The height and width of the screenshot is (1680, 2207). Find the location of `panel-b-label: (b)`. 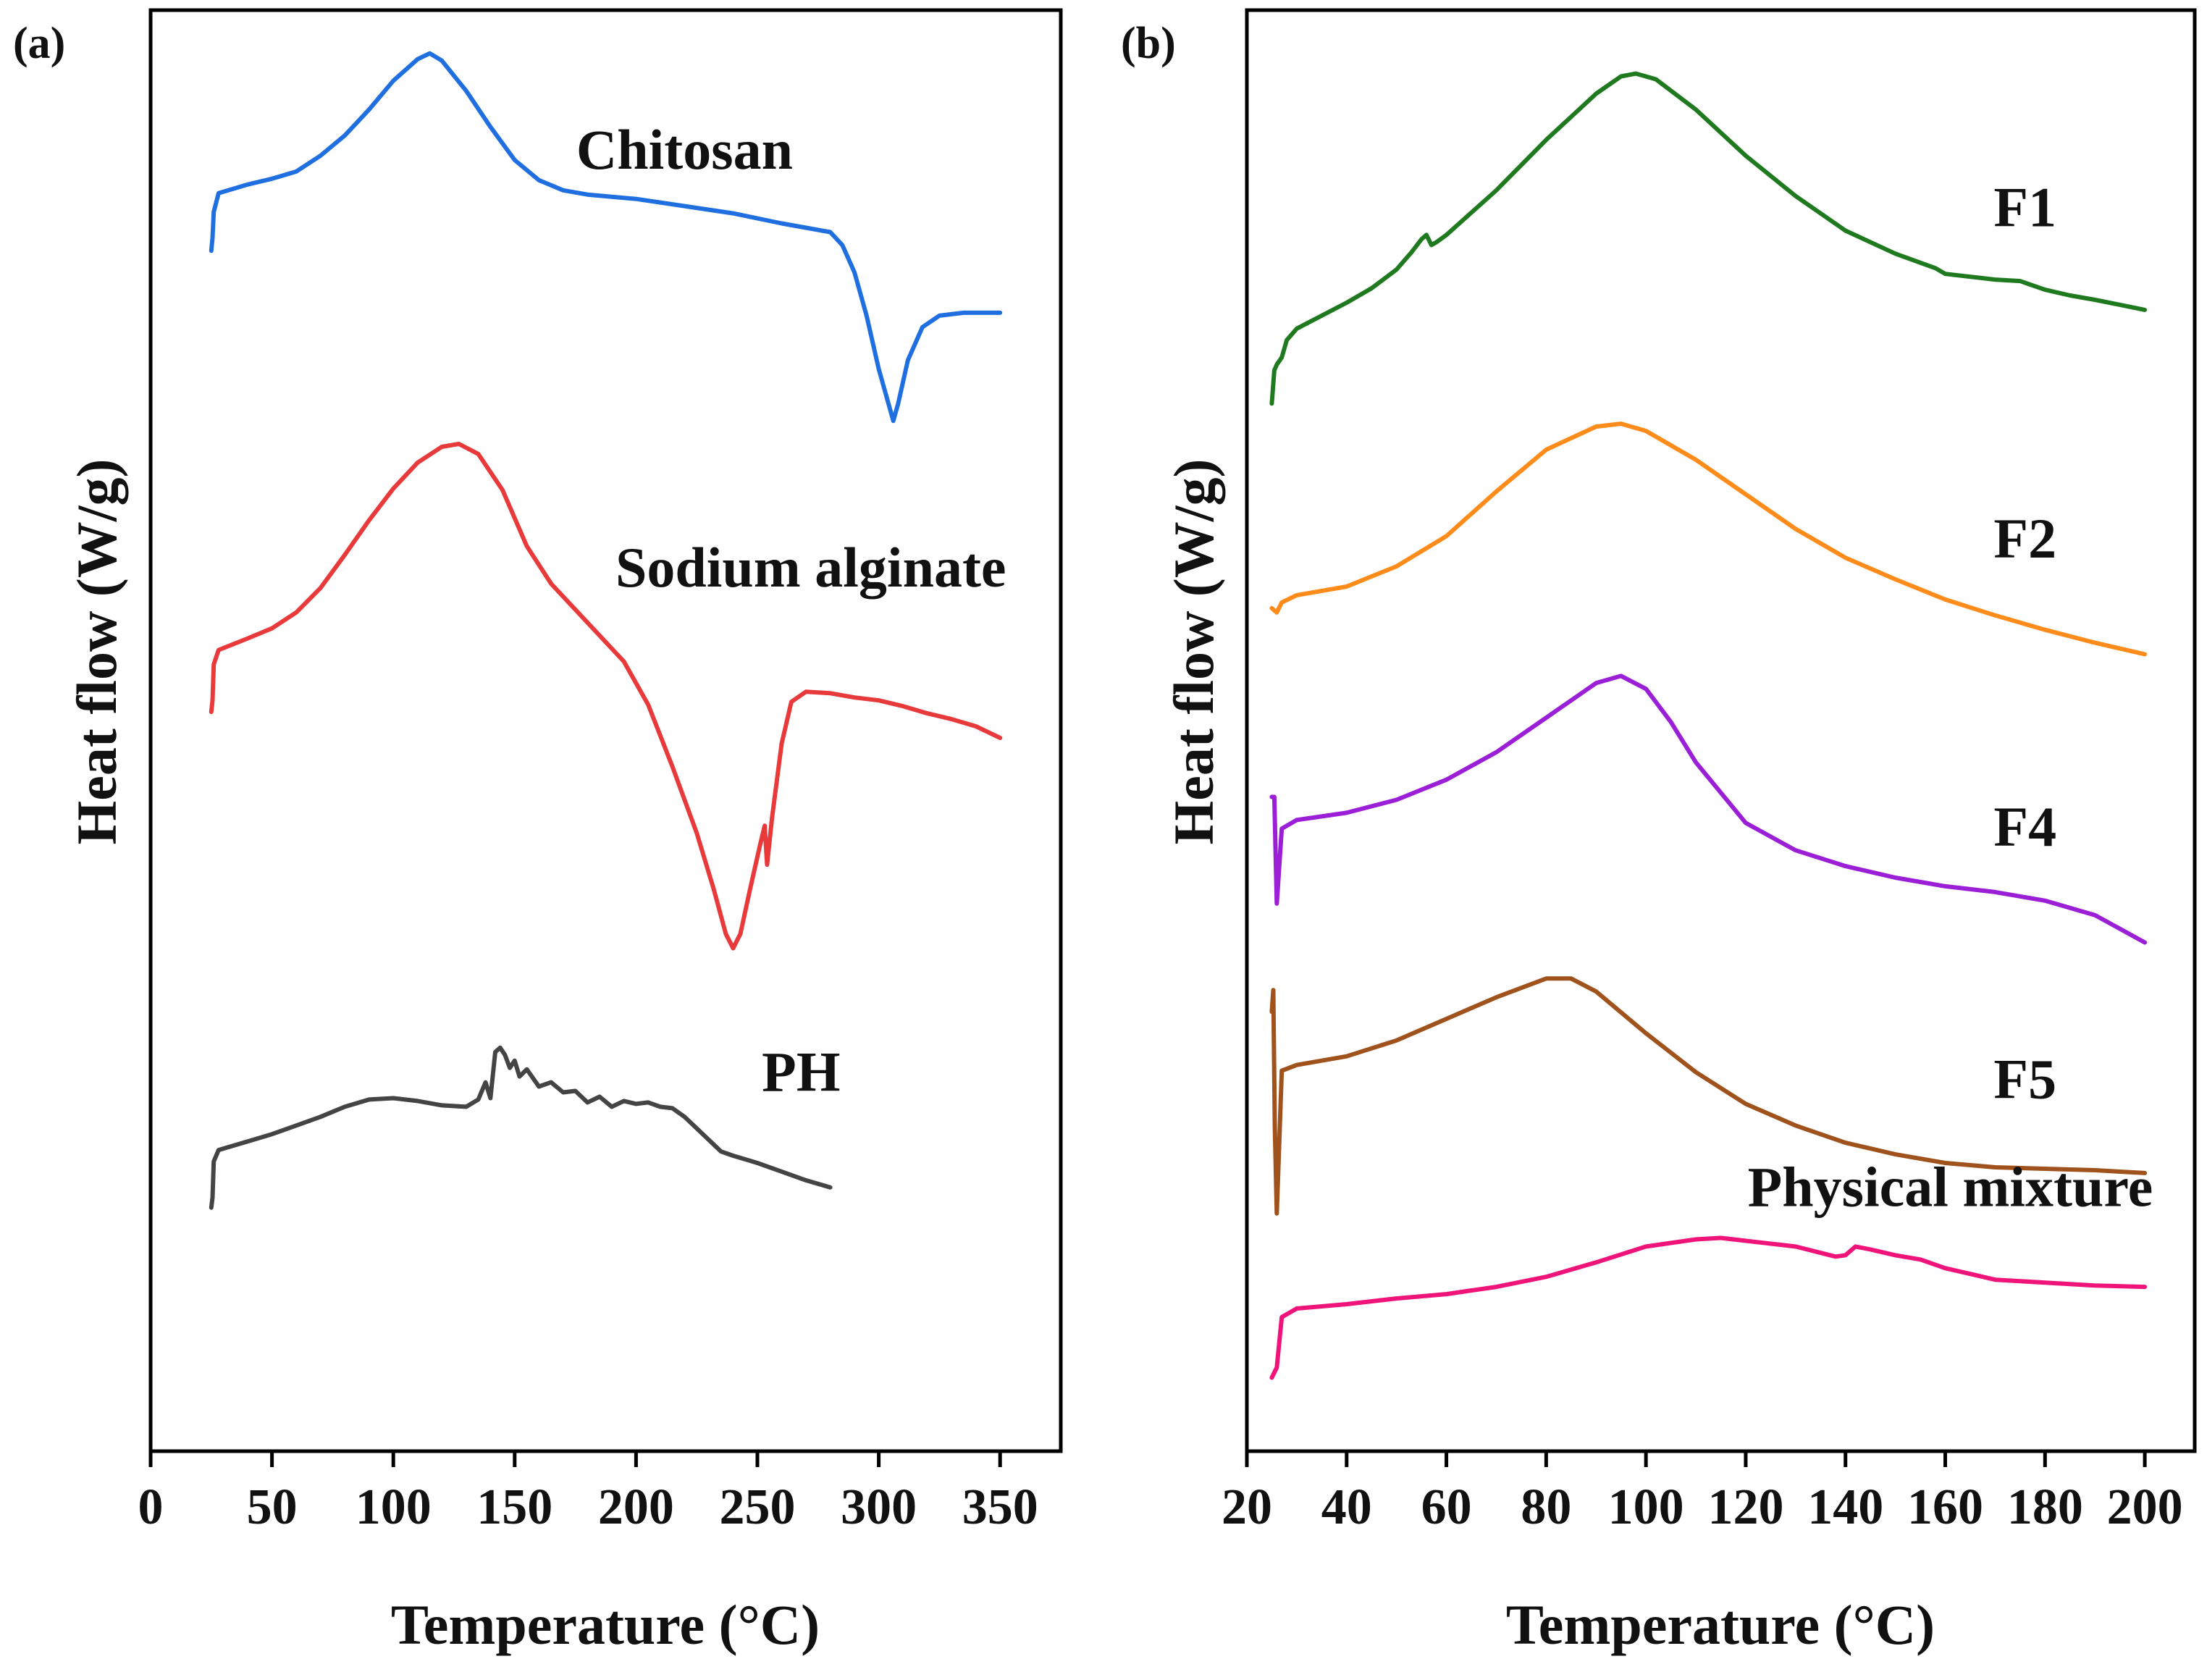

panel-b-label: (b) is located at coordinates (1149, 43).